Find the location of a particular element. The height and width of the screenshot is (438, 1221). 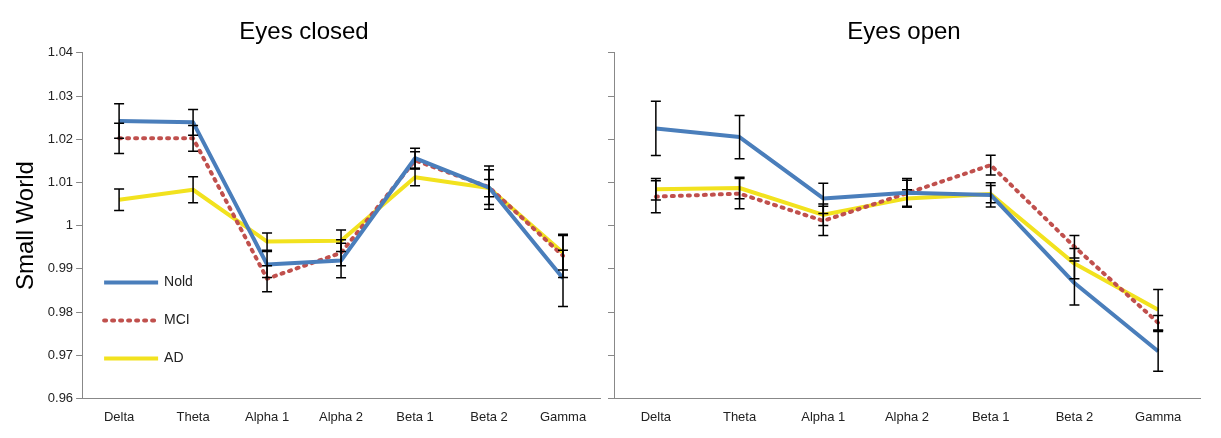

y-tick-label: 0.96 is located at coordinates (60, 397).